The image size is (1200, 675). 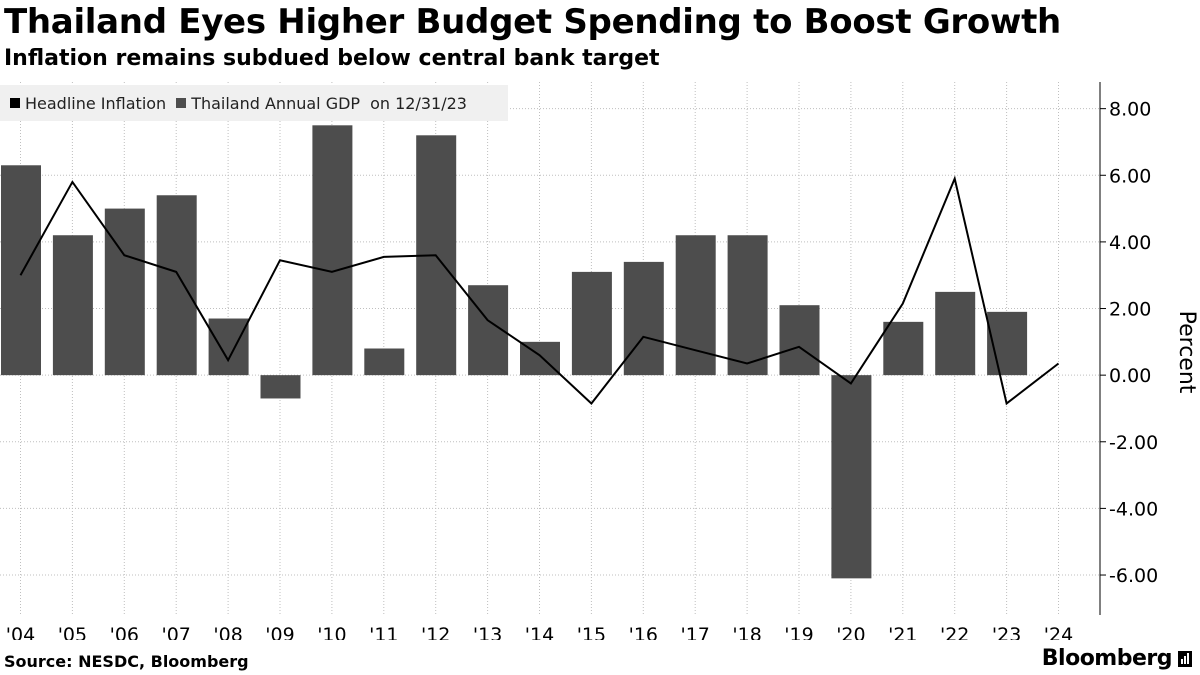 I want to click on legend-item-inflation: Headline Inflation, so click(x=88, y=103).